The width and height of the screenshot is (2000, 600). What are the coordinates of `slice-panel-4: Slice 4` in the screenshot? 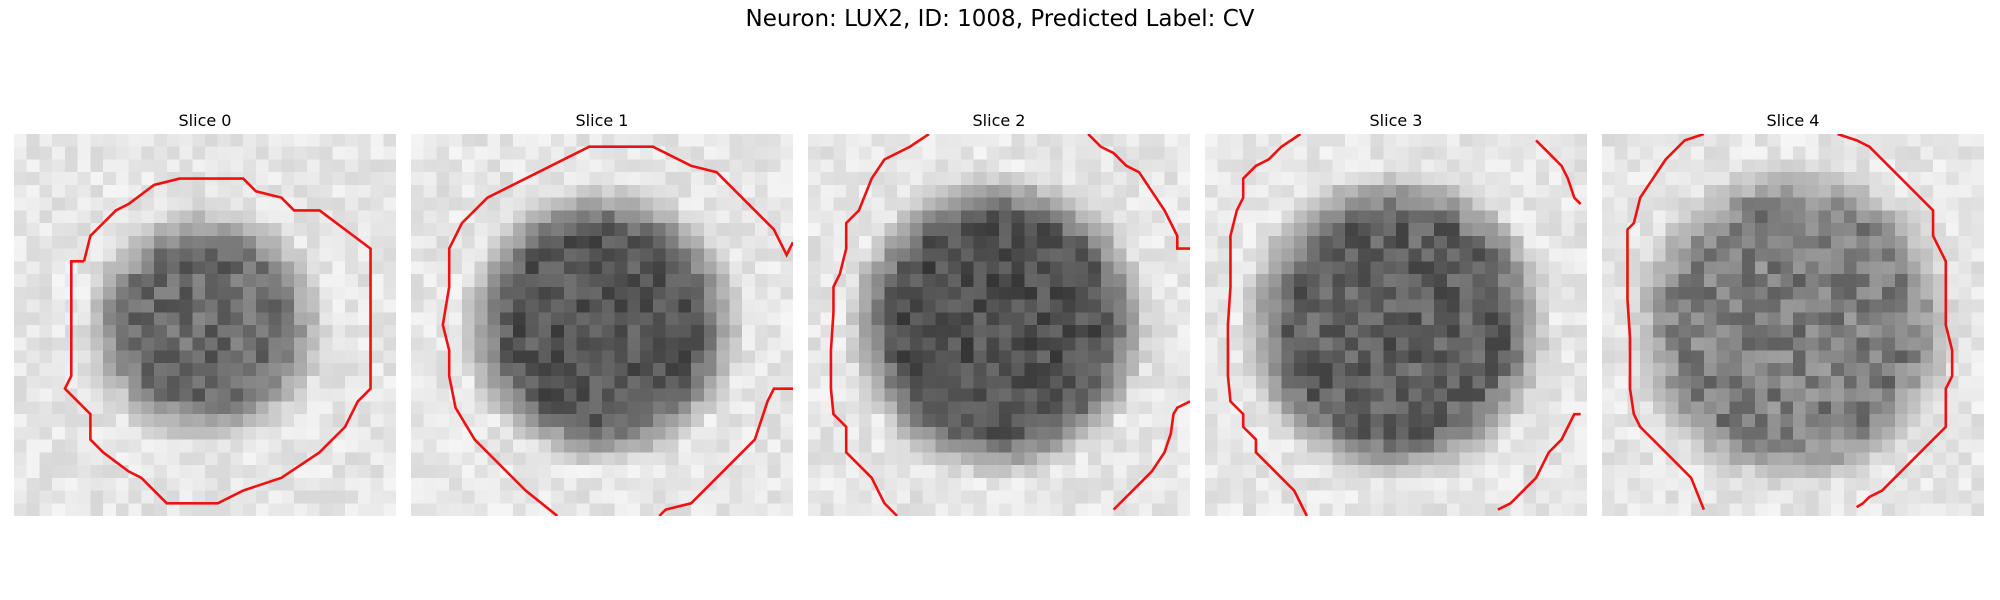 It's located at (1793, 313).